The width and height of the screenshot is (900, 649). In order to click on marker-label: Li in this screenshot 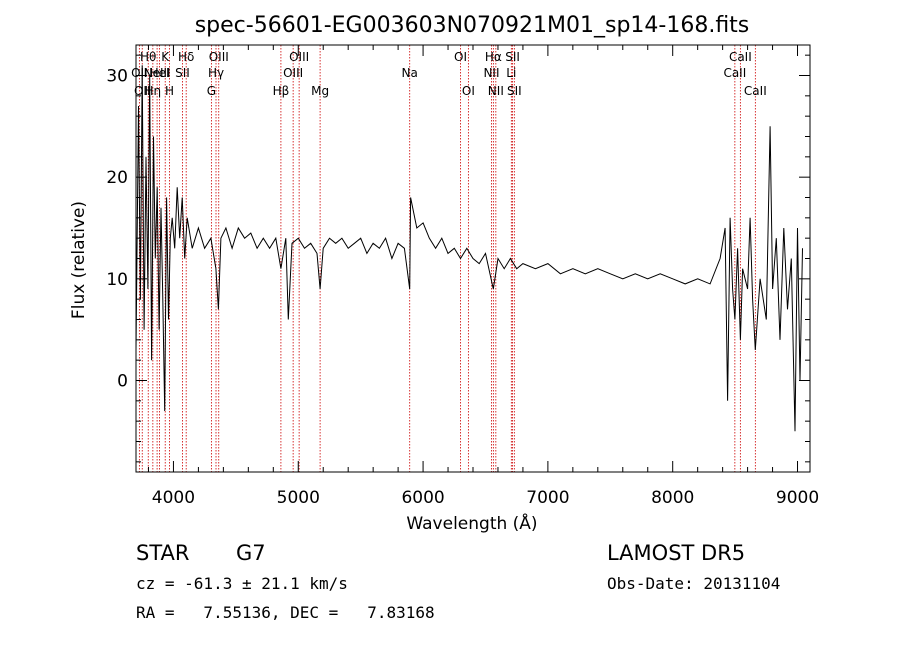, I will do `click(511, 73)`.